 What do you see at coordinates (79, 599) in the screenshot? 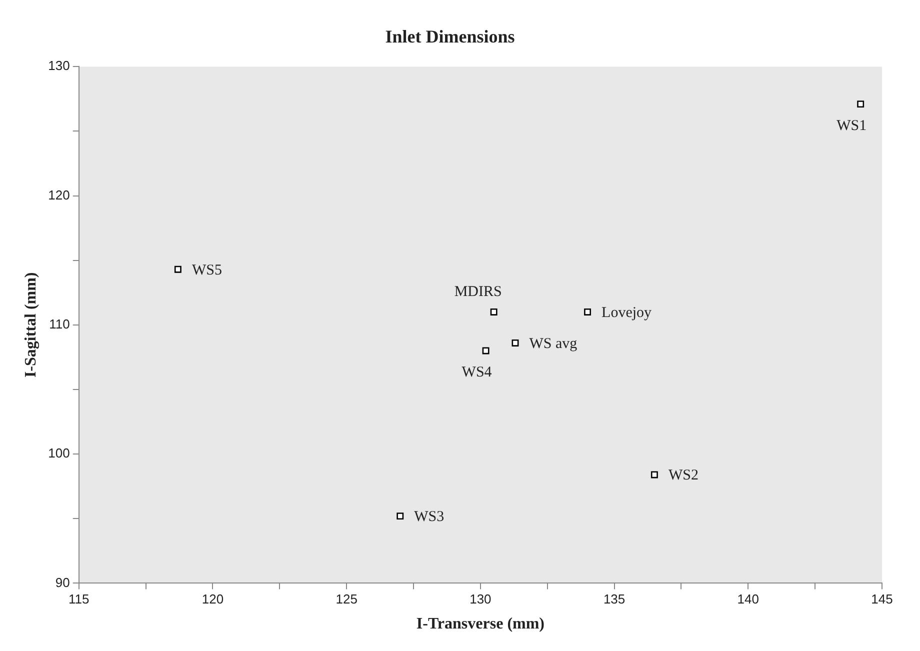
I see `x-tick-label: 115` at bounding box center [79, 599].